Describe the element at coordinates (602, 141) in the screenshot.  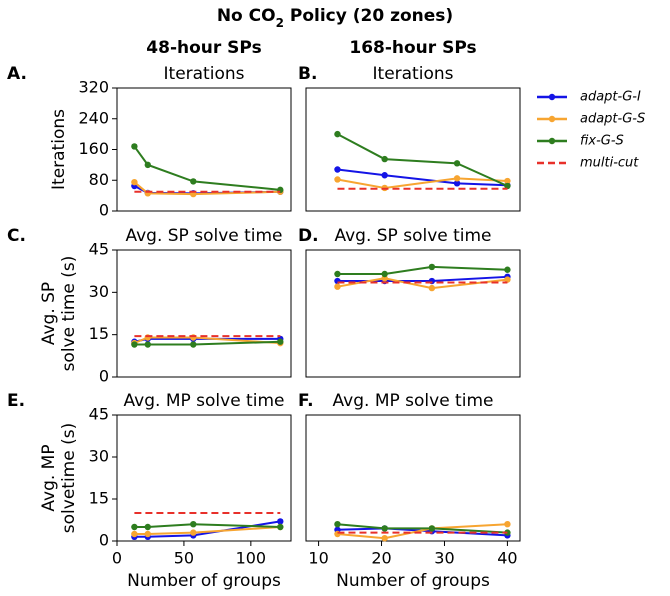
I see `legend-label: fix-G-S` at that location.